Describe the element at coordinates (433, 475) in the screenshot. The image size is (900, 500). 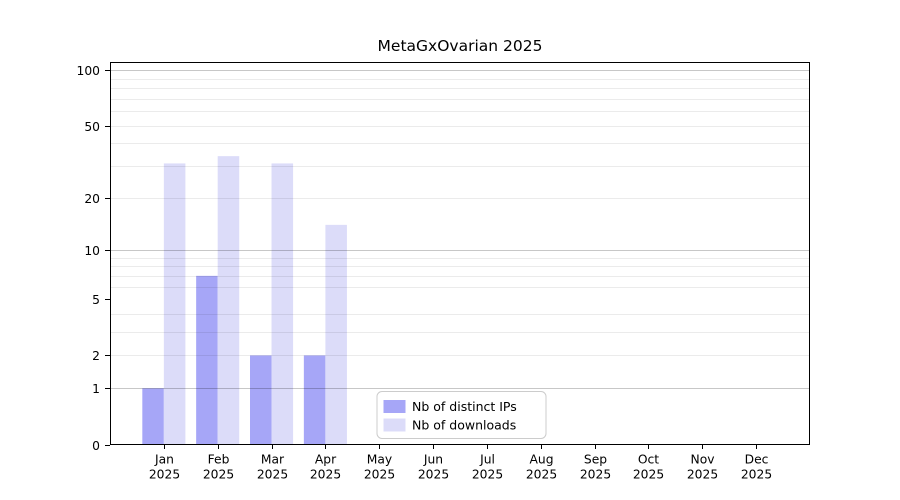
I see `x-tick-year-jun: 2025` at that location.